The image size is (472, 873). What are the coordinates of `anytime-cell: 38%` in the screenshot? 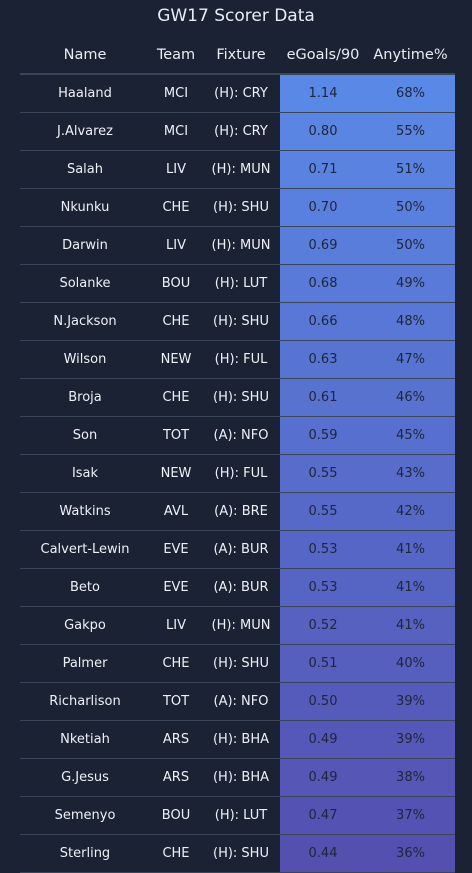 It's located at (410, 777).